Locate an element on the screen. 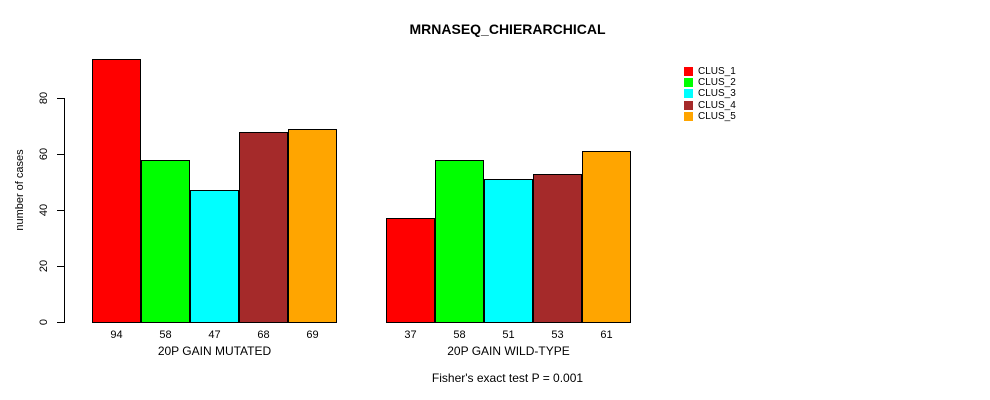 This screenshot has width=990, height=400. bar-value-label: 94 is located at coordinates (116, 335).